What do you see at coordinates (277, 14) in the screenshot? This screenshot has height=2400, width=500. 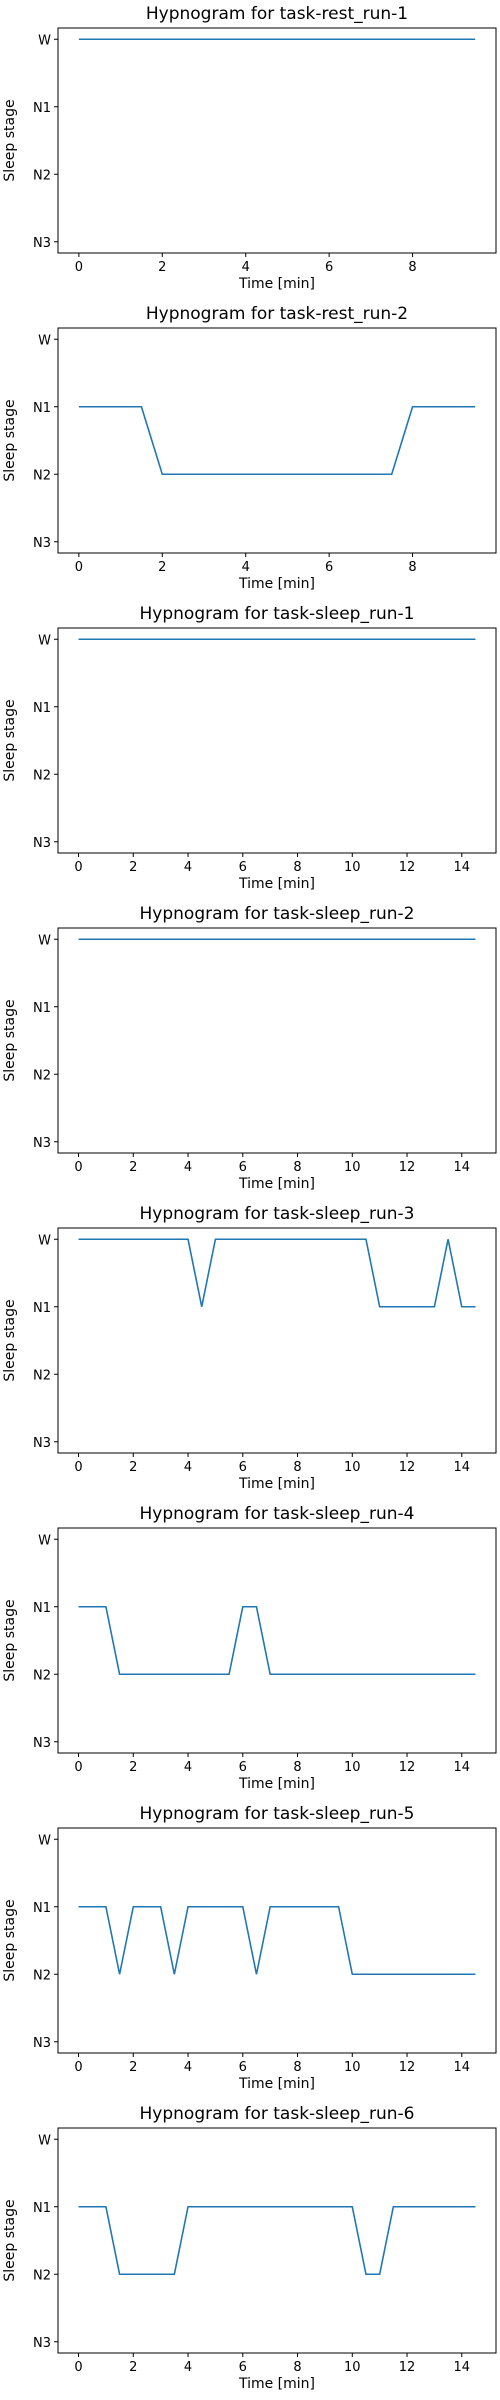 I see `chart-title: Hypnogram for task-rest_run-1` at bounding box center [277, 14].